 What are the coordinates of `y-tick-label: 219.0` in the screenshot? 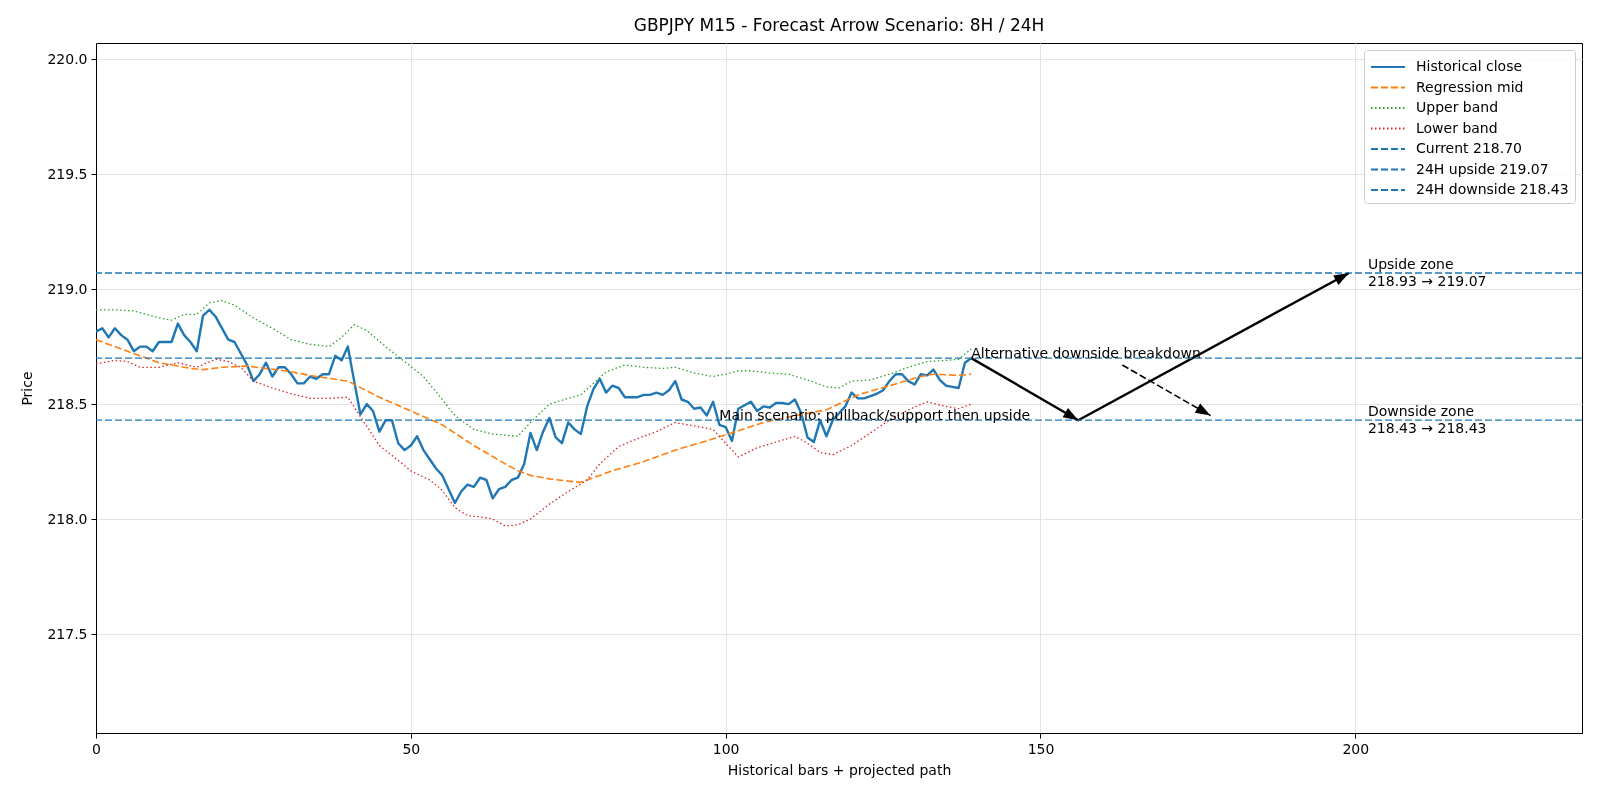 It's located at (67, 288).